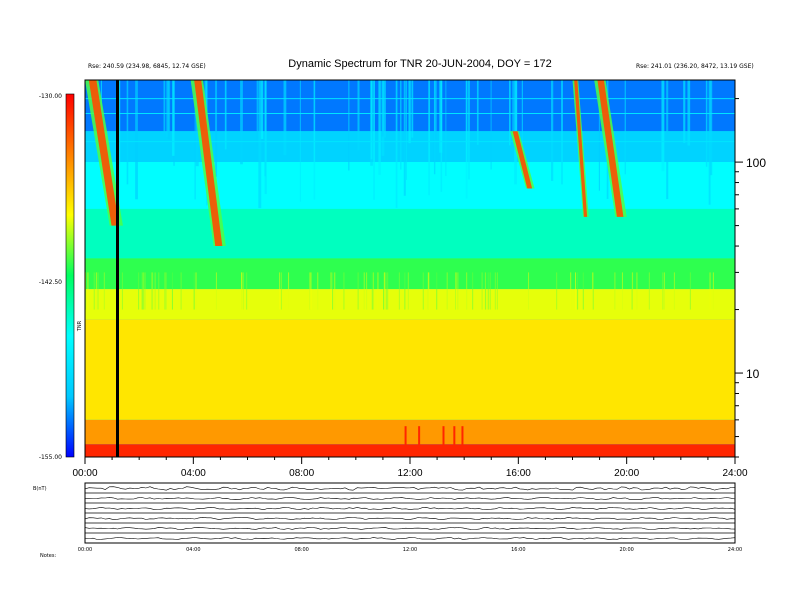 The image size is (792, 612). I want to click on x-tick-label: 00:00, so click(84, 473).